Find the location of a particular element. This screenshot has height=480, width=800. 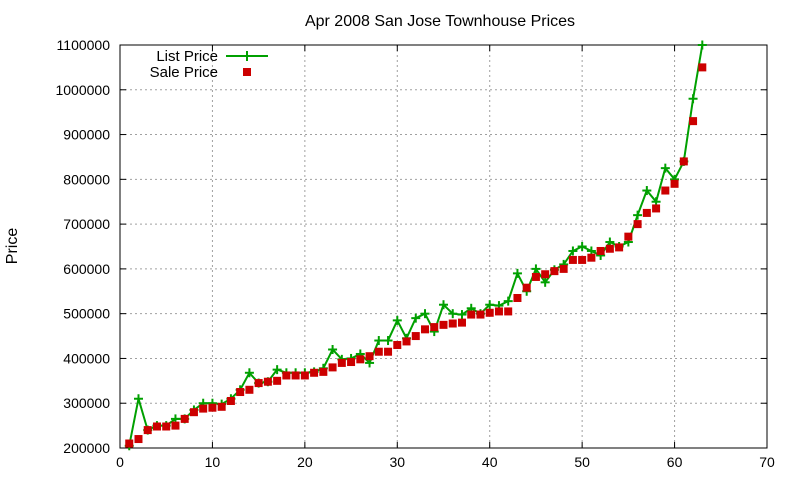

x-tick-label: 50 is located at coordinates (582, 462).